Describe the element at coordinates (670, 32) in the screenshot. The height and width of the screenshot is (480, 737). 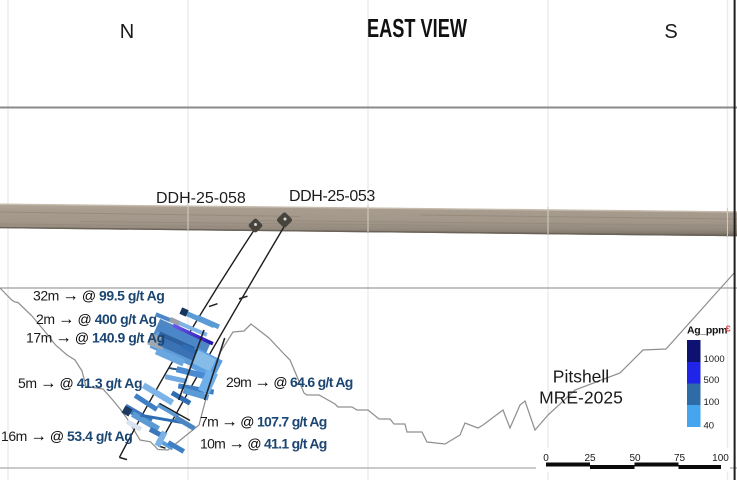
I see `svg-text: S` at that location.